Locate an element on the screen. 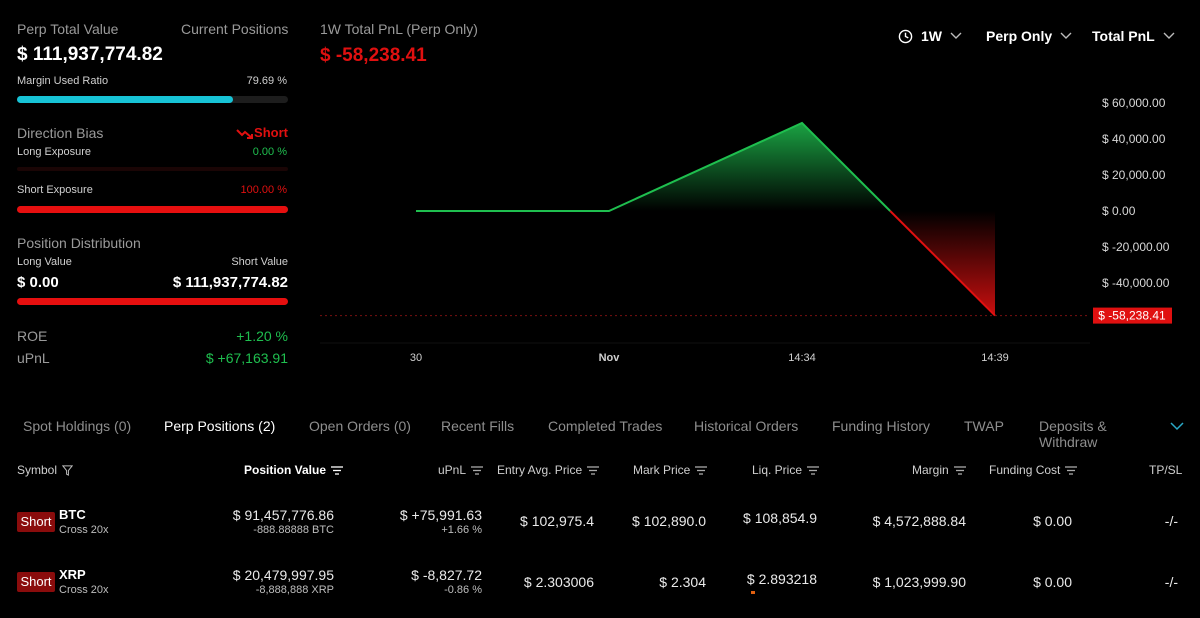 This screenshot has height=618, width=1200. col-funding-cost: Funding Cost is located at coordinates (1033, 470).